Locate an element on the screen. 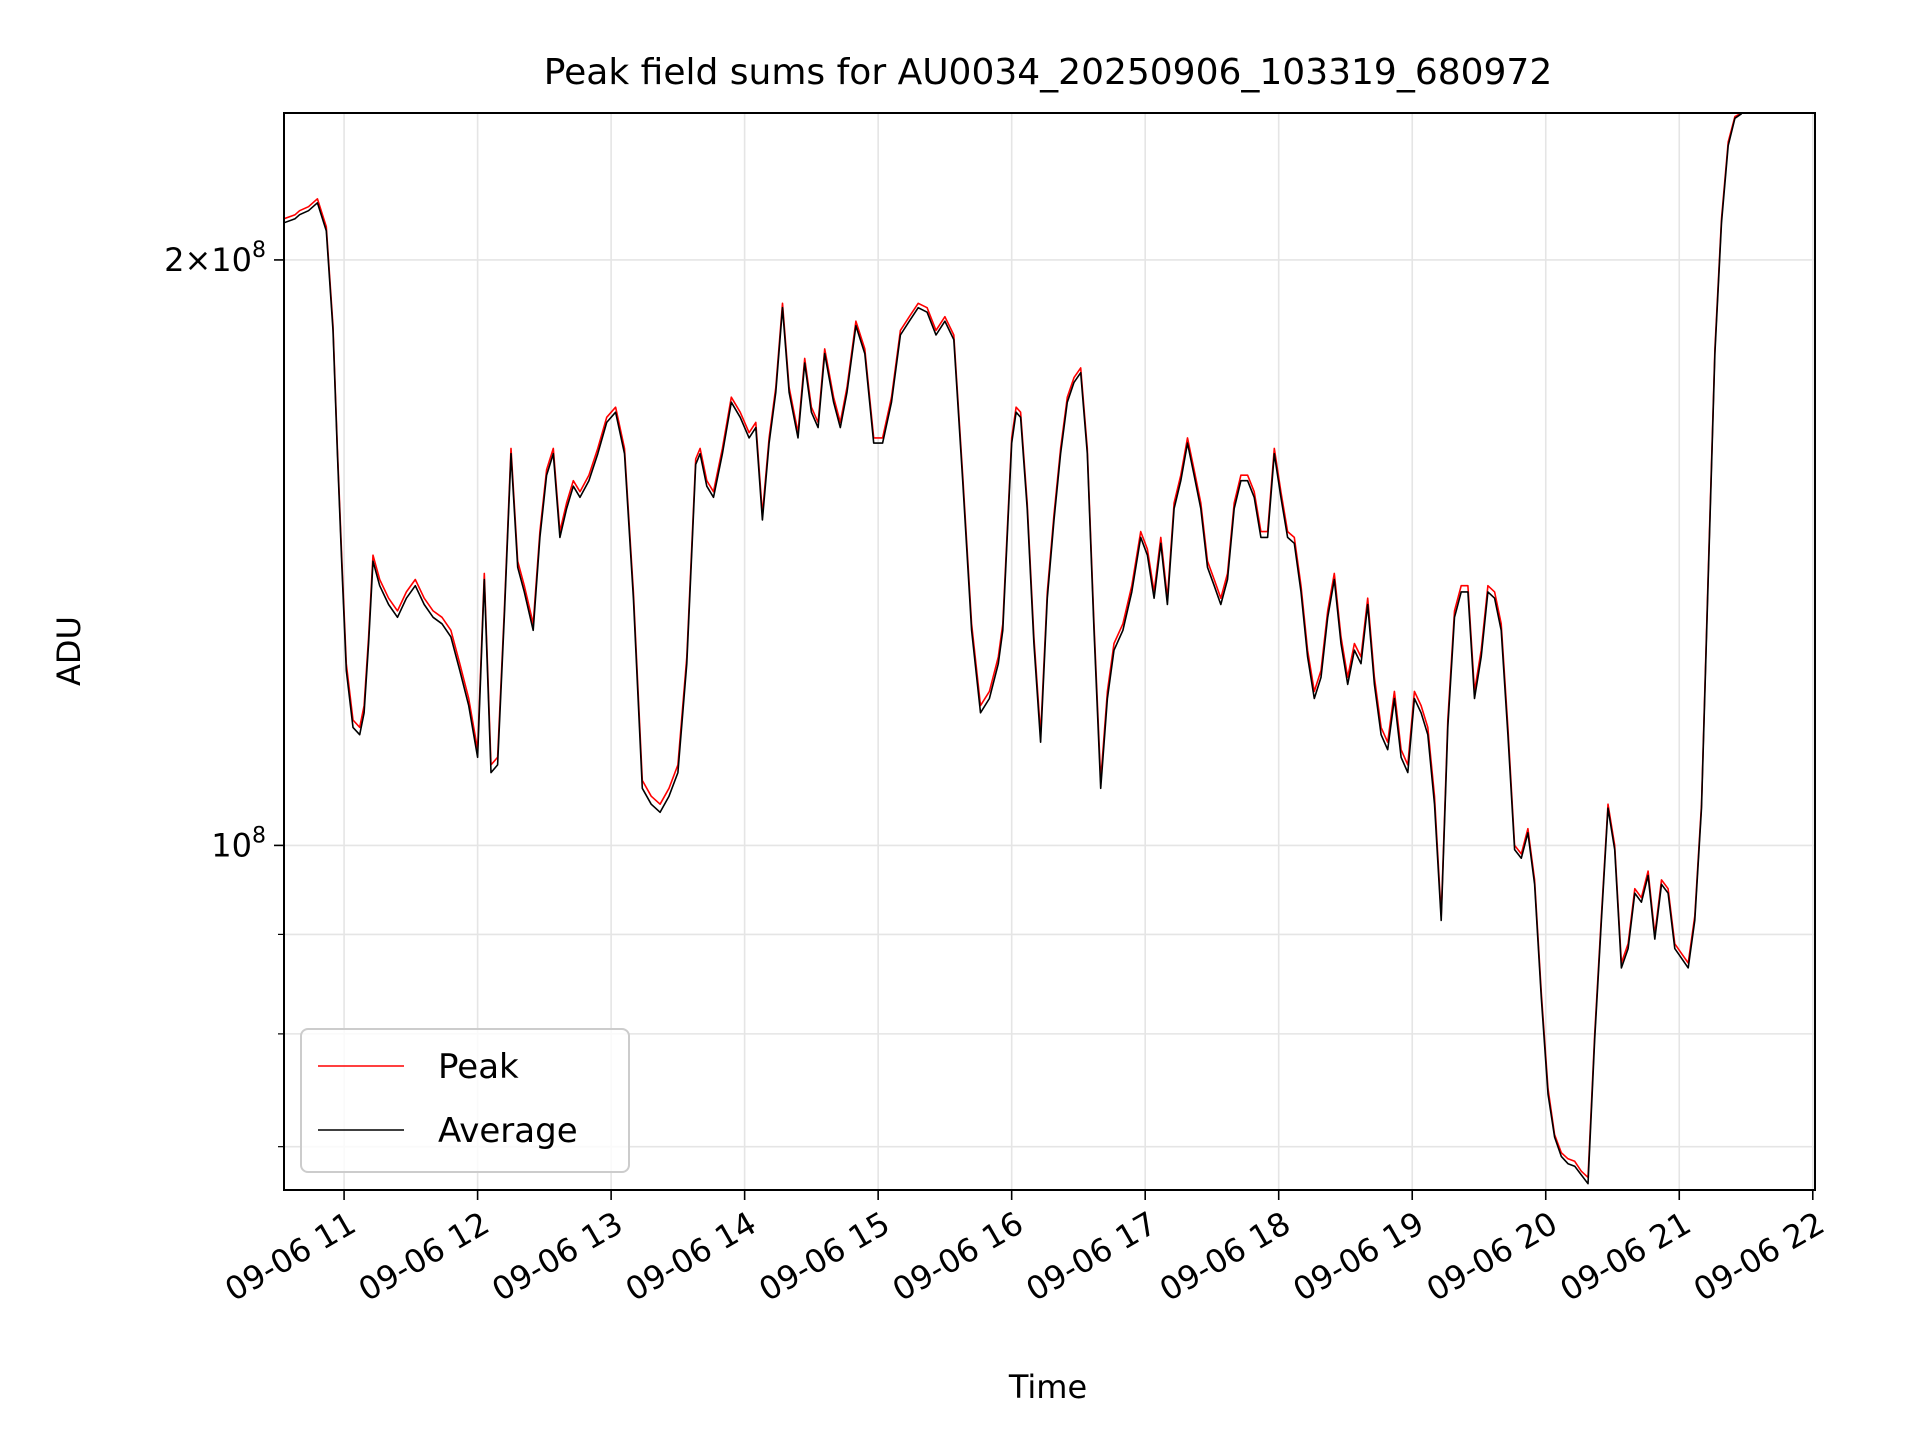 The image size is (1920, 1440). y-tick-label: 108 is located at coordinates (238, 843).